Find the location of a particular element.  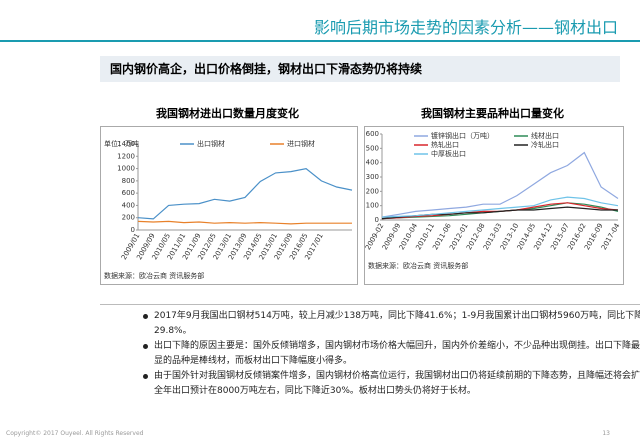

y-tick-label: 500 is located at coordinates (372, 148).